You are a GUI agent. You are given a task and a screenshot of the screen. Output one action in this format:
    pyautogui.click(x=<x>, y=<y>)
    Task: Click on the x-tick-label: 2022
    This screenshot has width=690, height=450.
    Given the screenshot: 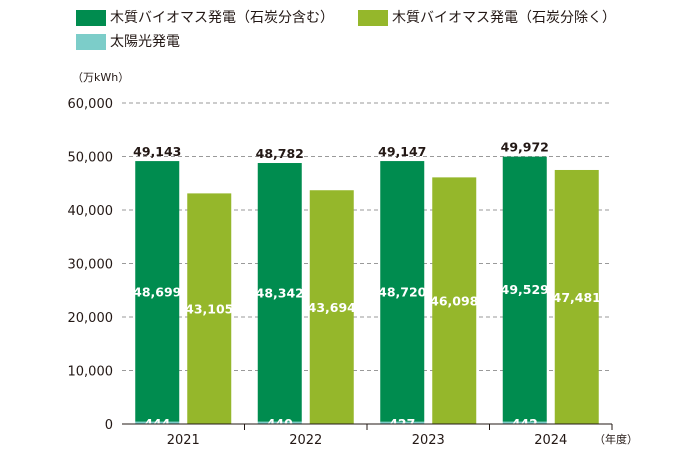 What is the action you would take?
    pyautogui.click(x=305, y=440)
    